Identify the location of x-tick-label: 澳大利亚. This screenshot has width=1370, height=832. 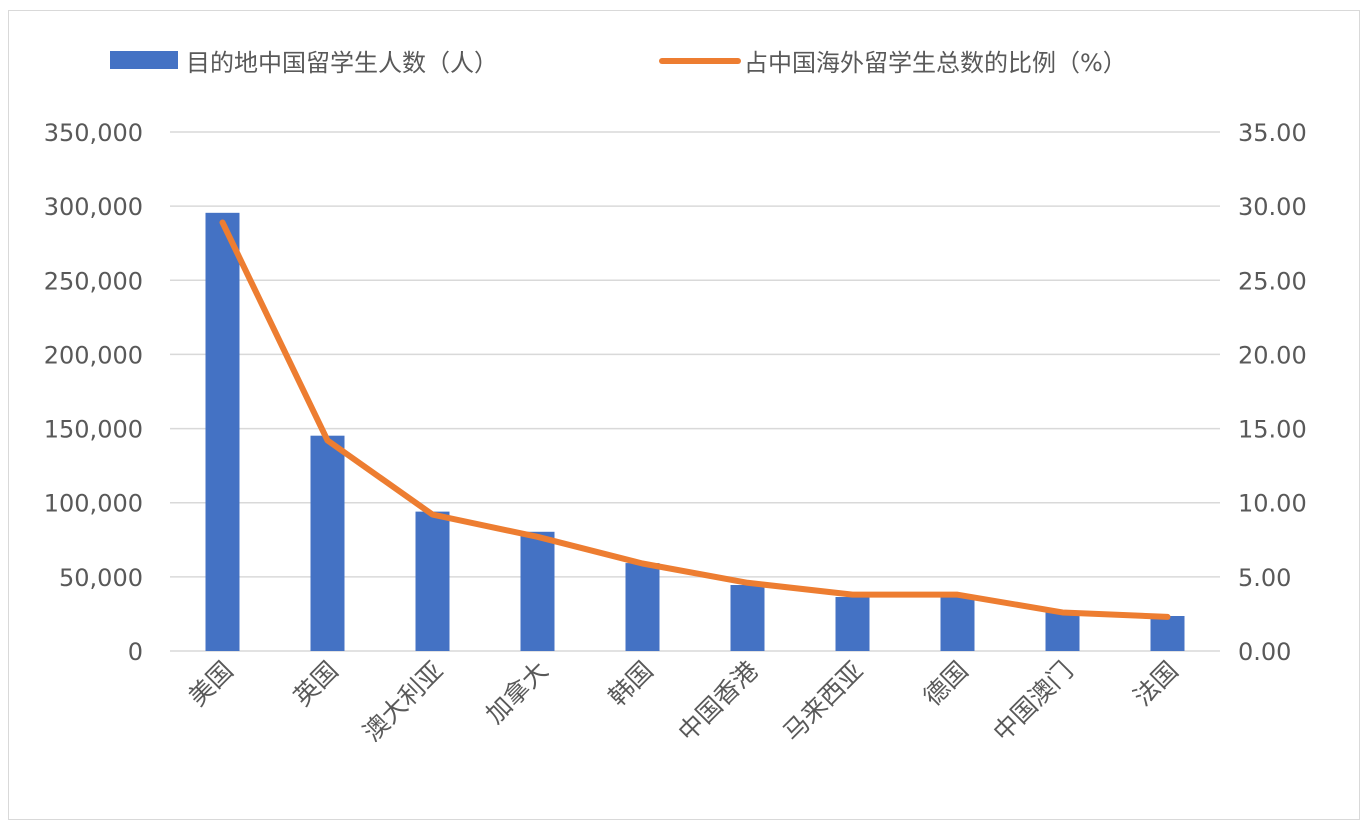
(403, 701).